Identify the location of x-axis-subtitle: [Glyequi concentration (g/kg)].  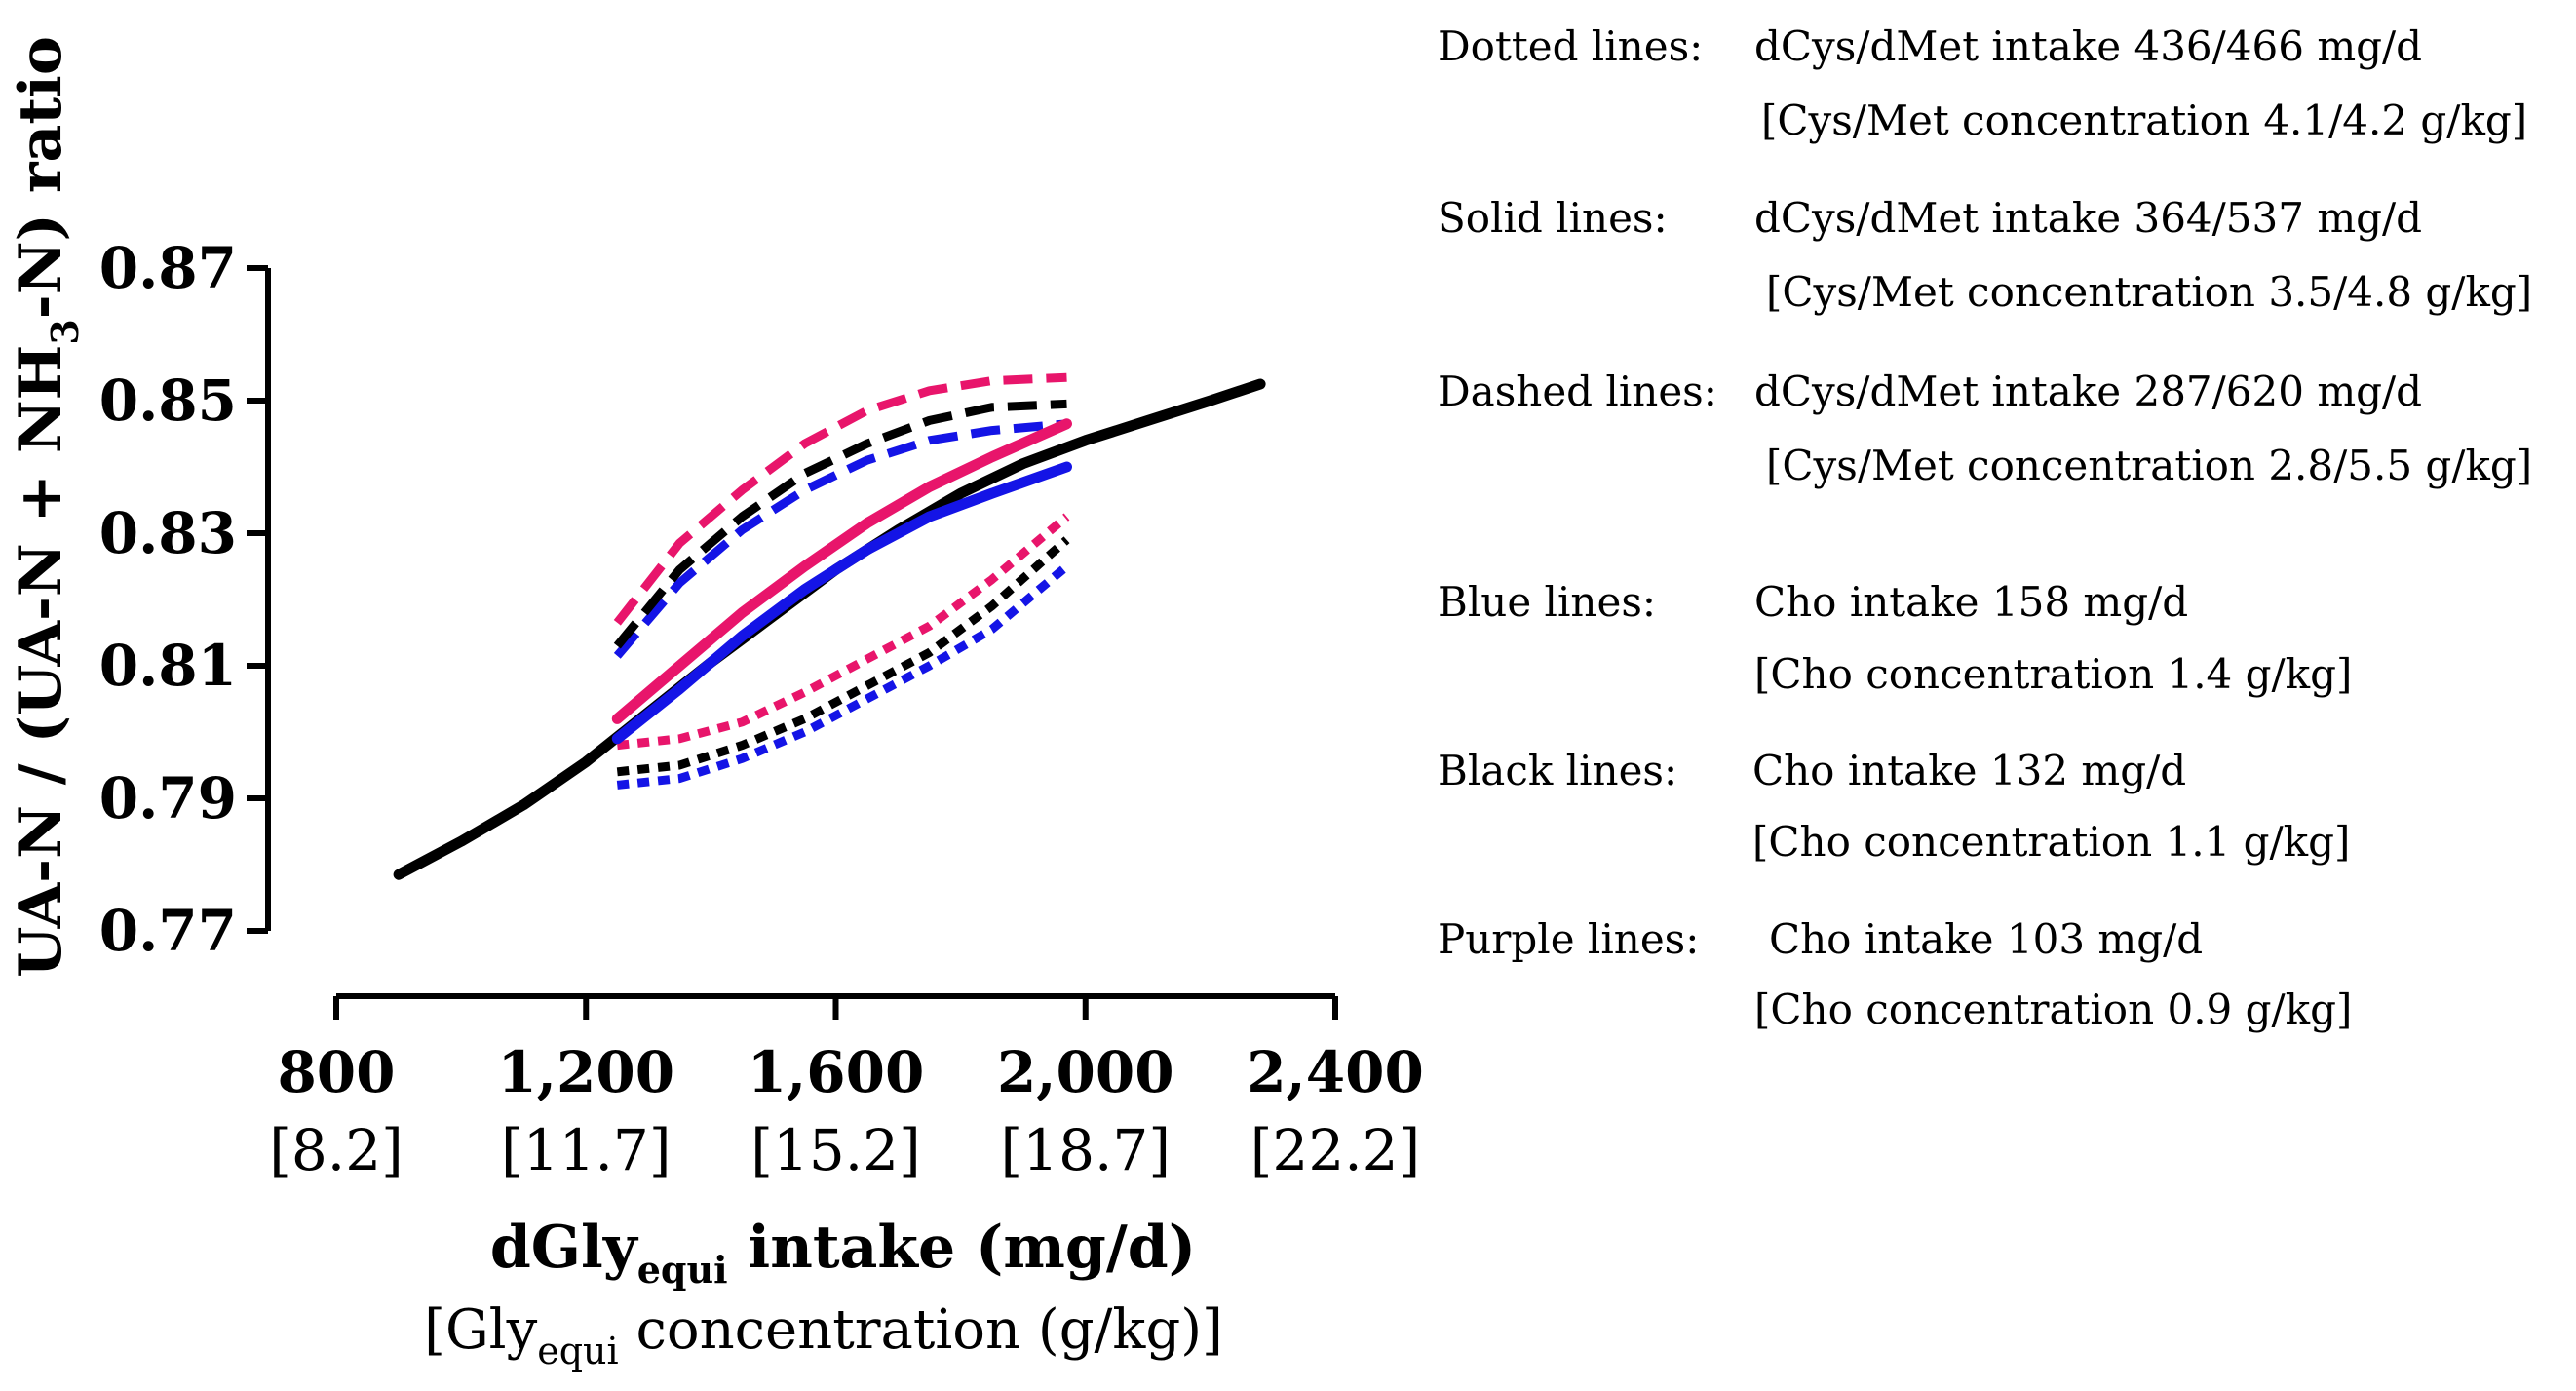
(823, 1335).